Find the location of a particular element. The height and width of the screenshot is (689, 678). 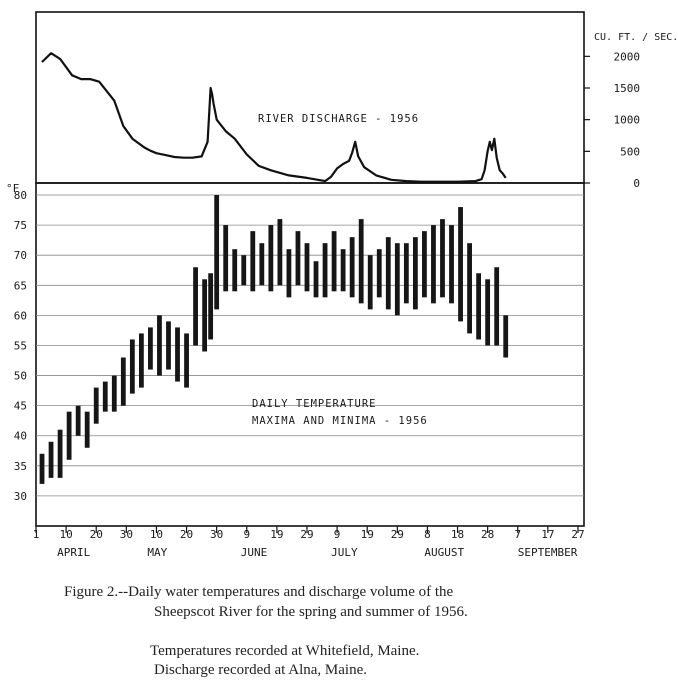

x-tick-label: 17 is located at coordinates (547, 534).